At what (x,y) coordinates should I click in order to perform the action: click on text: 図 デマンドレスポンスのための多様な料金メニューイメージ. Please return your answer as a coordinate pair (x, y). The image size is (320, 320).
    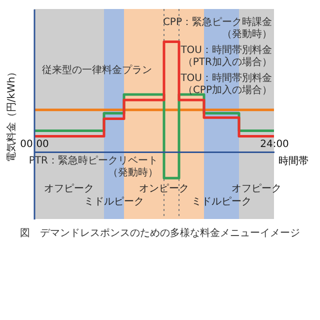
    Looking at the image, I should click on (160, 233).